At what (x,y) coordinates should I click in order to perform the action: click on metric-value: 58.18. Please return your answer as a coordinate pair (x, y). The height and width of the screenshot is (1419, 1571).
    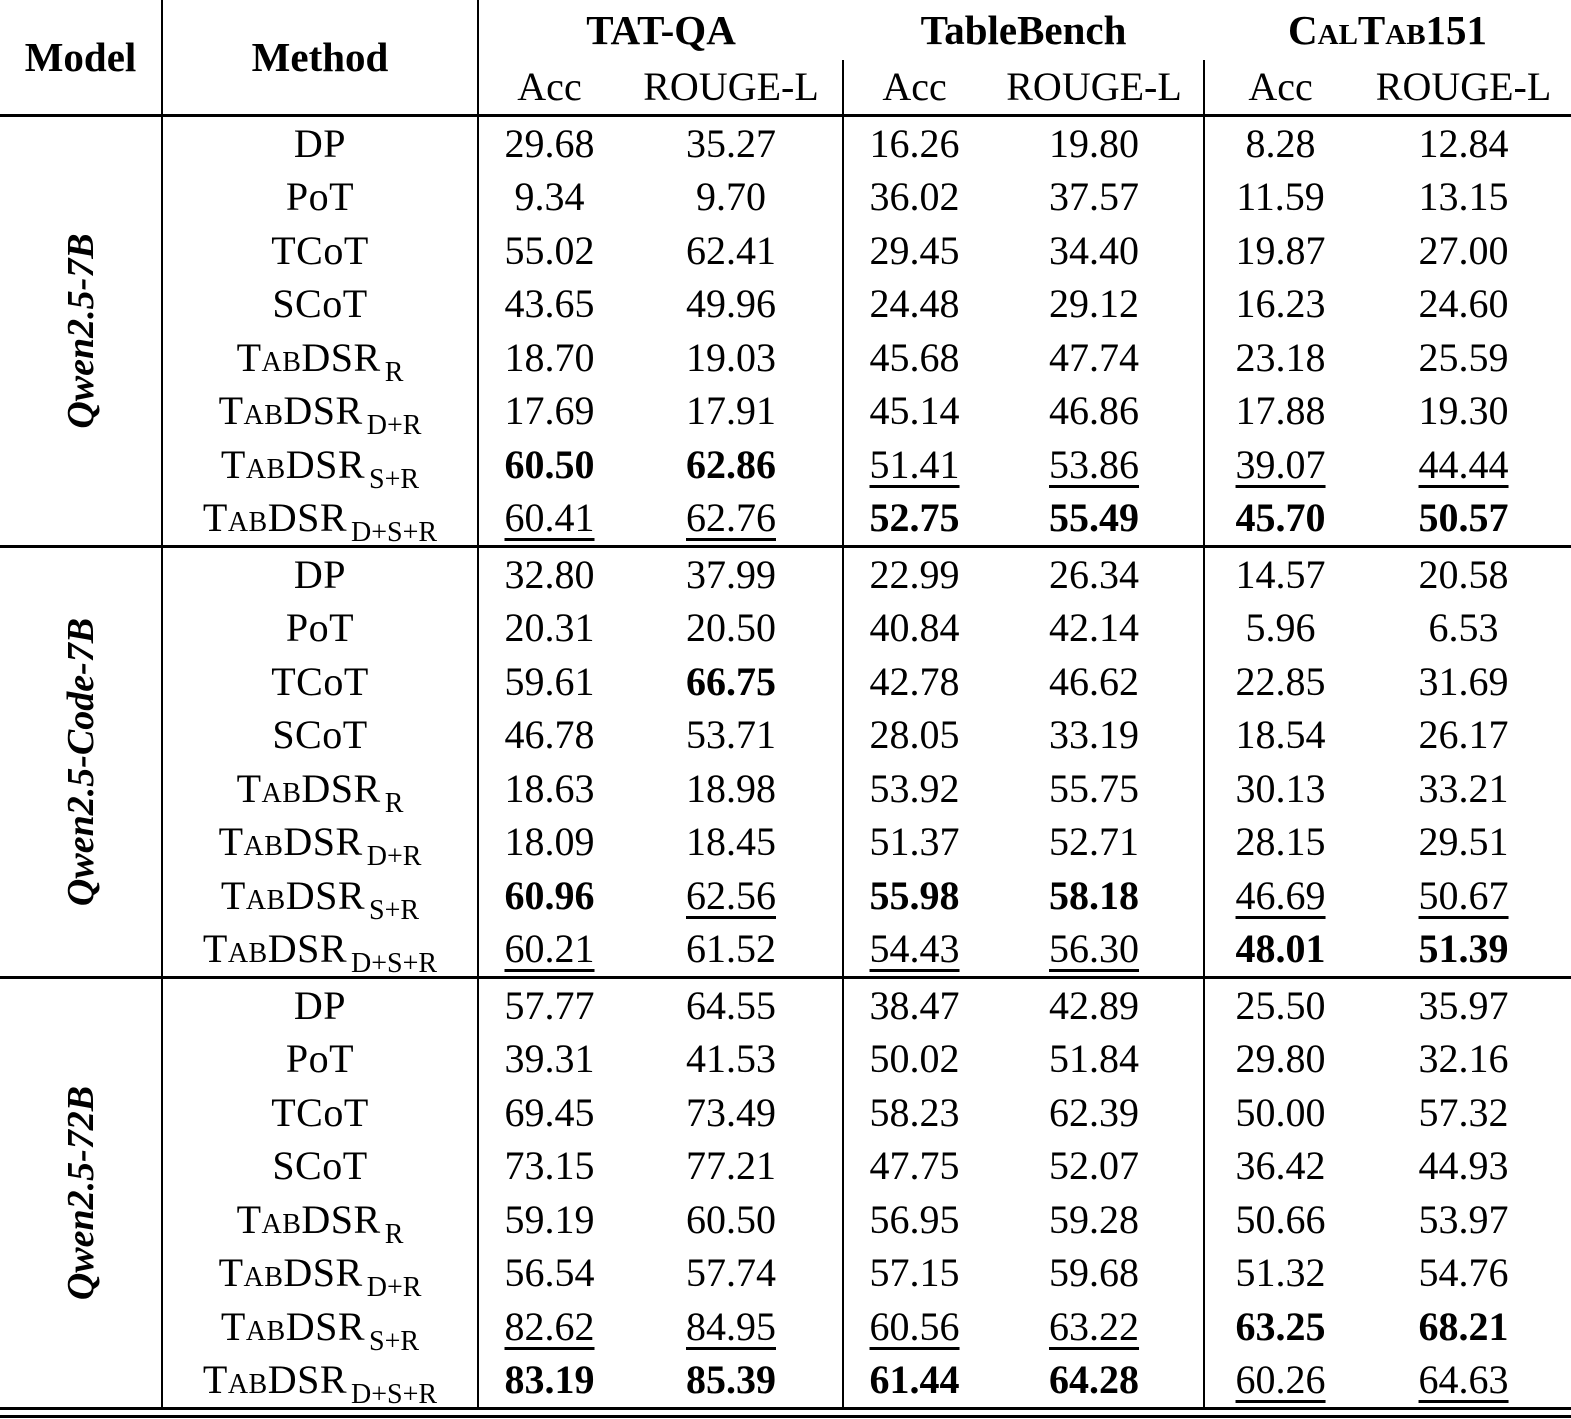
    Looking at the image, I should click on (1095, 896).